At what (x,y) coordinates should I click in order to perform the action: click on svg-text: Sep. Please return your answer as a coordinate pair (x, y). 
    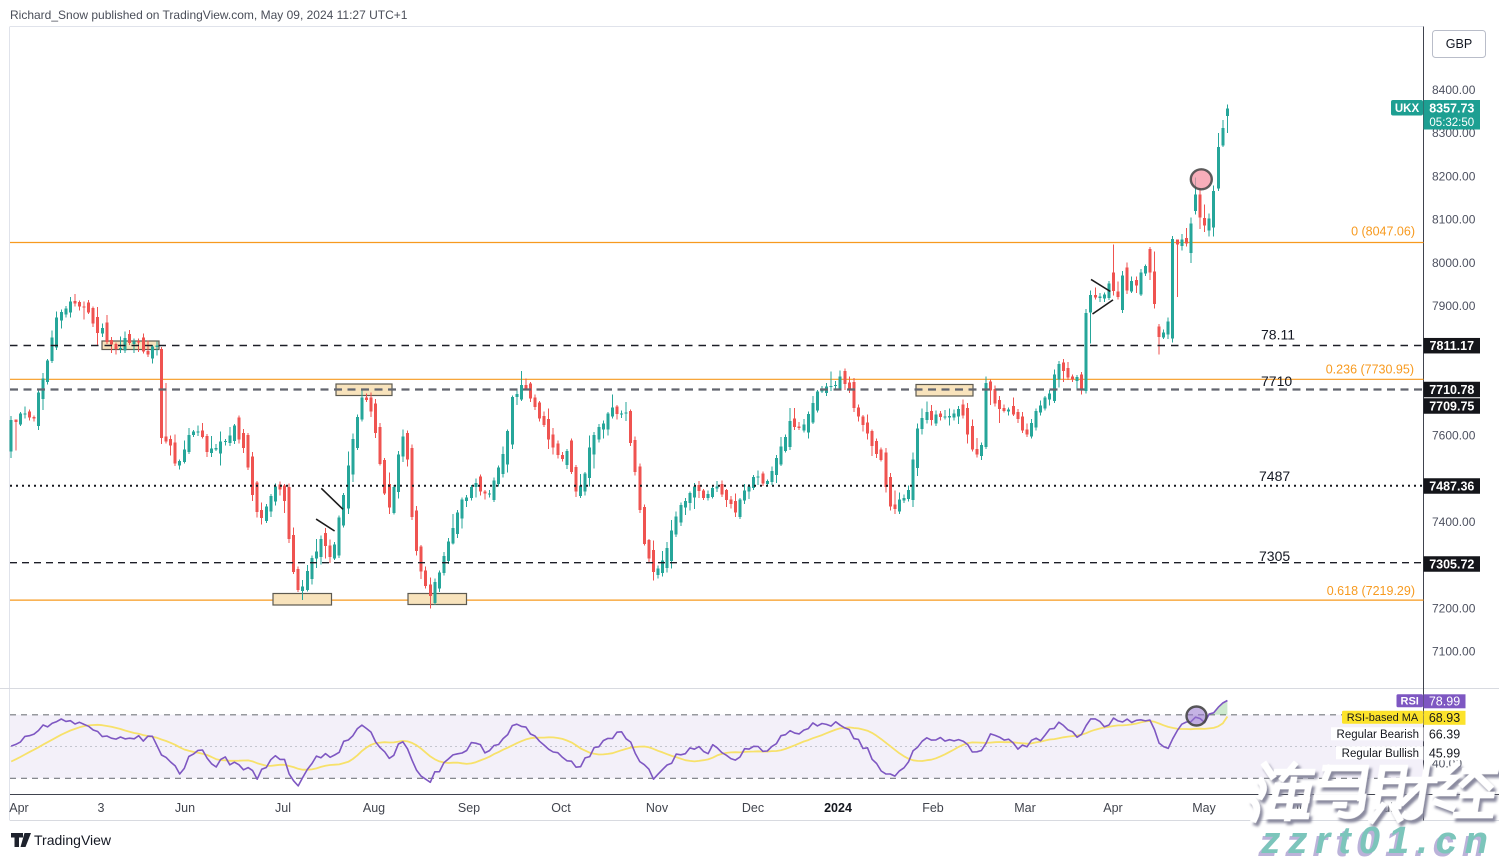
    Looking at the image, I should click on (469, 808).